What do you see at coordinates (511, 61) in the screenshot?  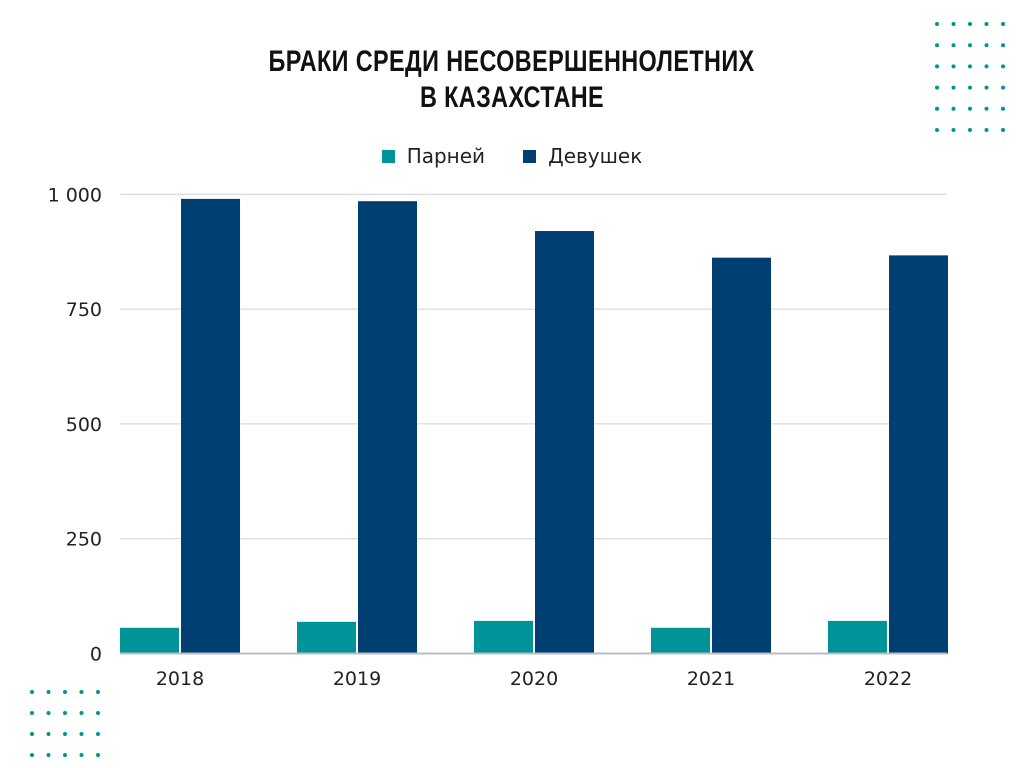 I see `title-line-1: БРАКИ СРЕДИ НЕСОВЕРШЕННОЛЕТНИХ` at bounding box center [511, 61].